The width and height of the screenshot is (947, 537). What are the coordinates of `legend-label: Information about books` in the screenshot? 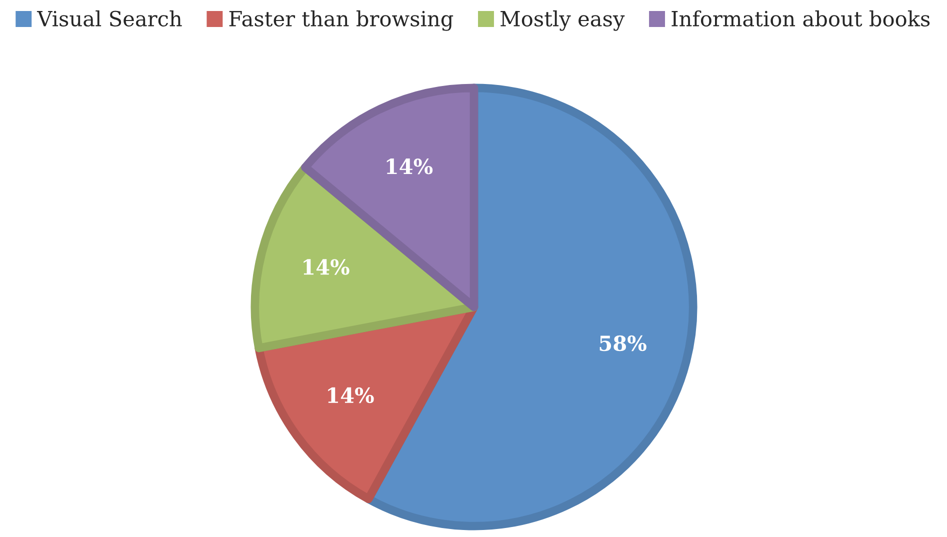 It's located at (801, 18).